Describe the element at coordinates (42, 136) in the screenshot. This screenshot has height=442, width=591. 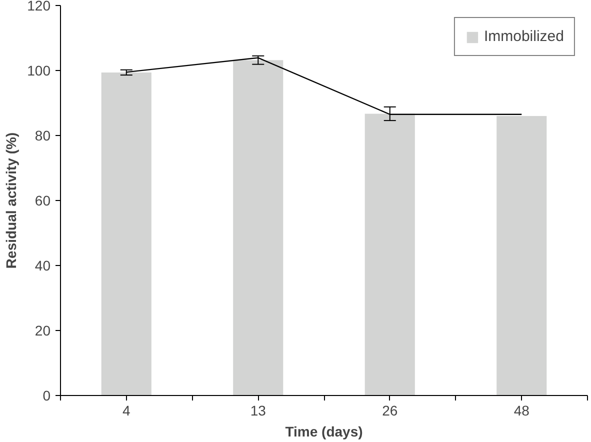
I see `y-tick-label: 80` at that location.